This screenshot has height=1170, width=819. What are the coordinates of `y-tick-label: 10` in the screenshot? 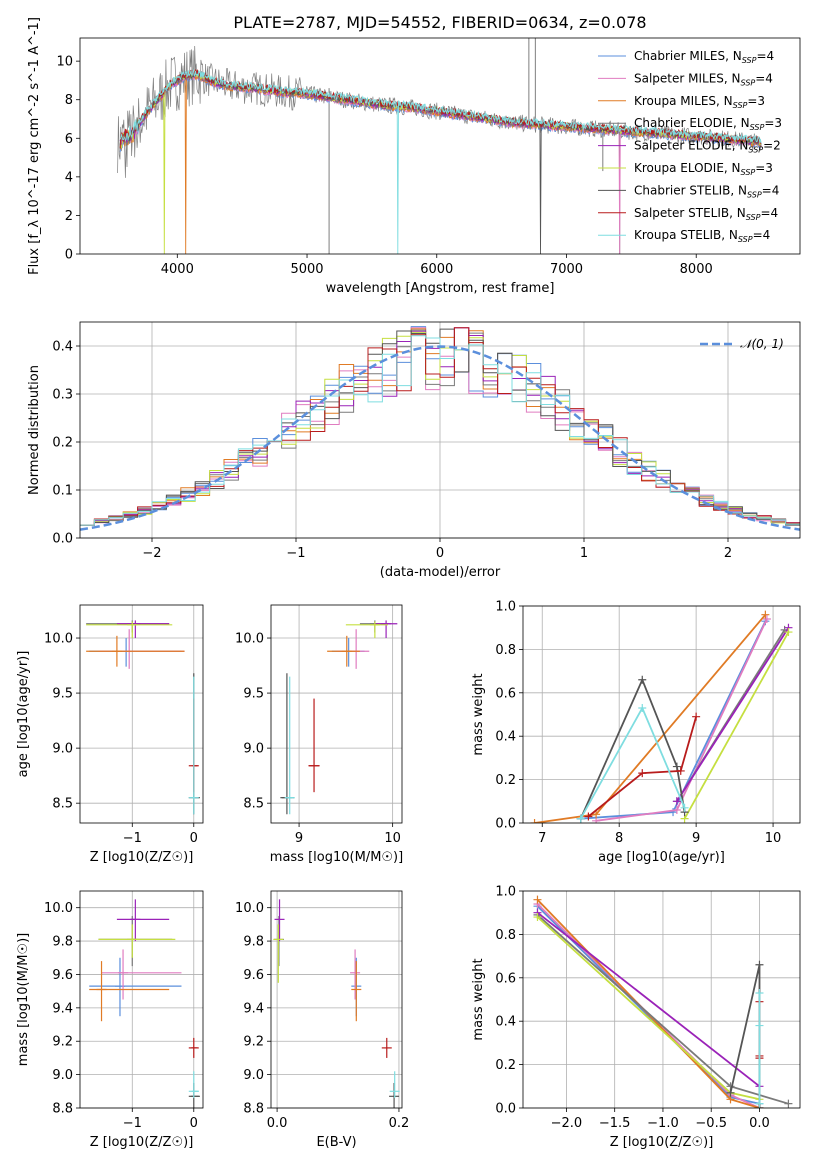 It's located at (64, 62).